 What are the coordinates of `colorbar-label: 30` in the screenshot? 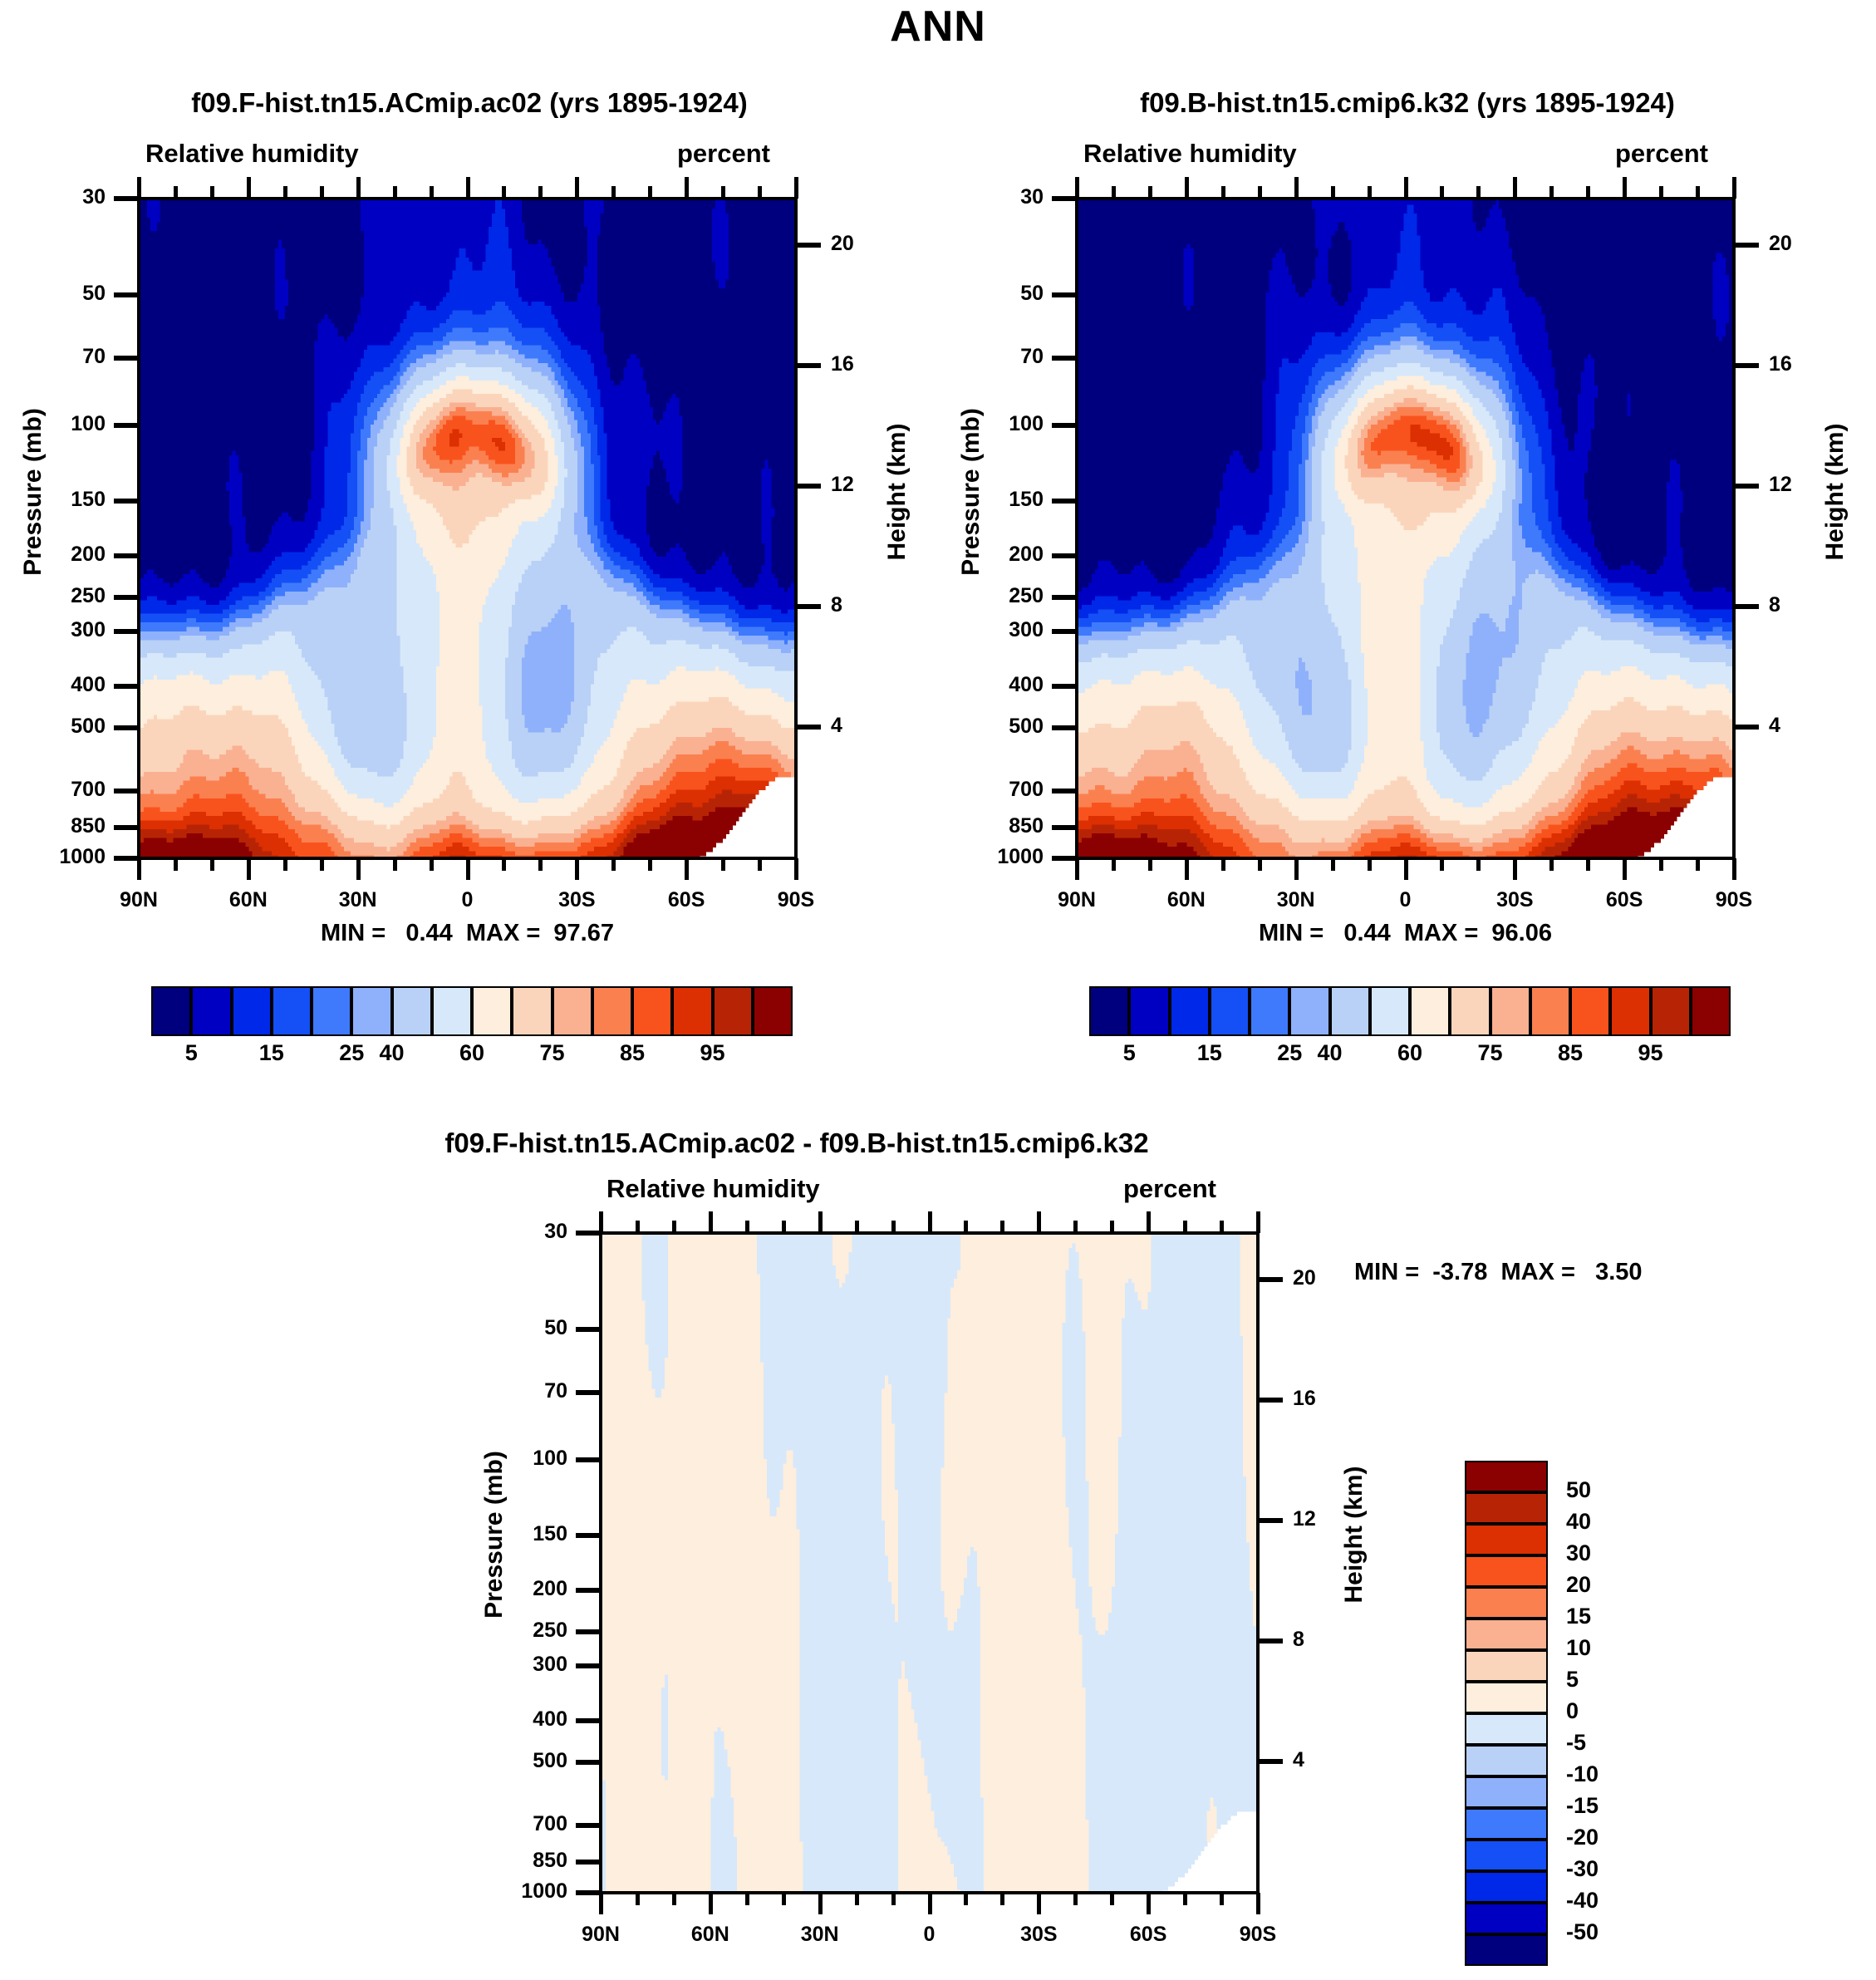 It's located at (1579, 1552).